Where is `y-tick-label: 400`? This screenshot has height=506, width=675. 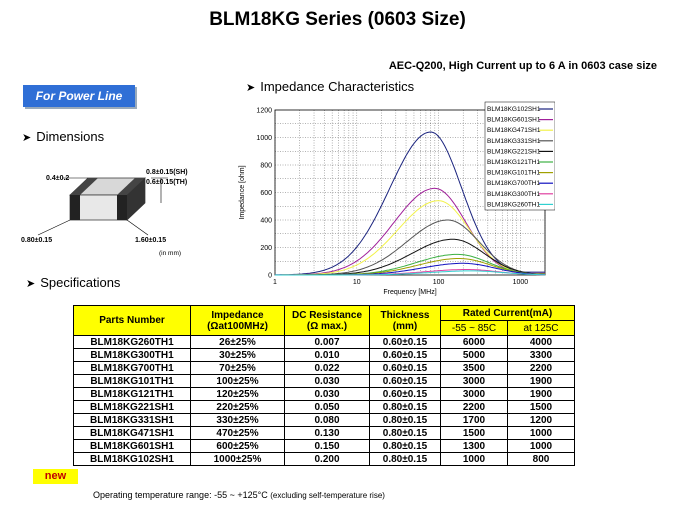 y-tick-label: 400 is located at coordinates (266, 221).